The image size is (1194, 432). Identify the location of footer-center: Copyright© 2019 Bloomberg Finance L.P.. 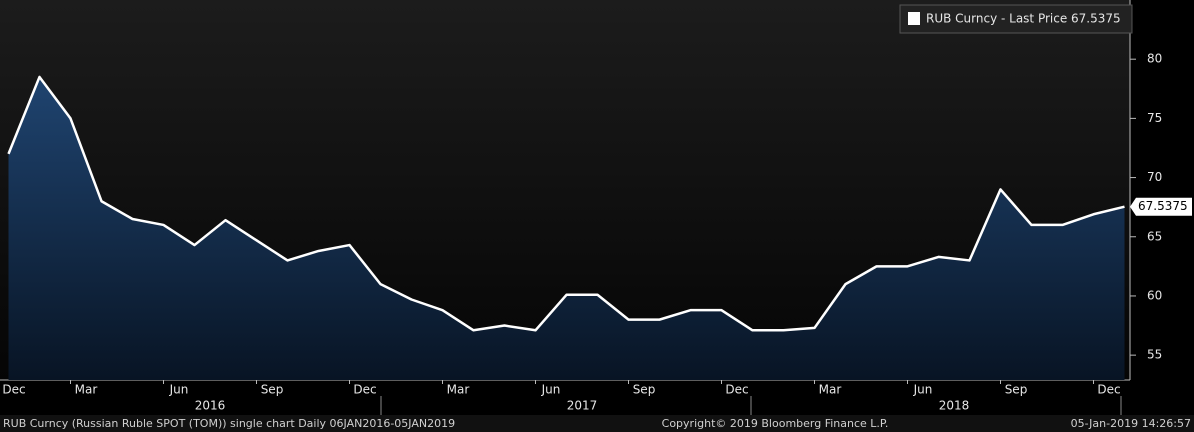
(775, 423).